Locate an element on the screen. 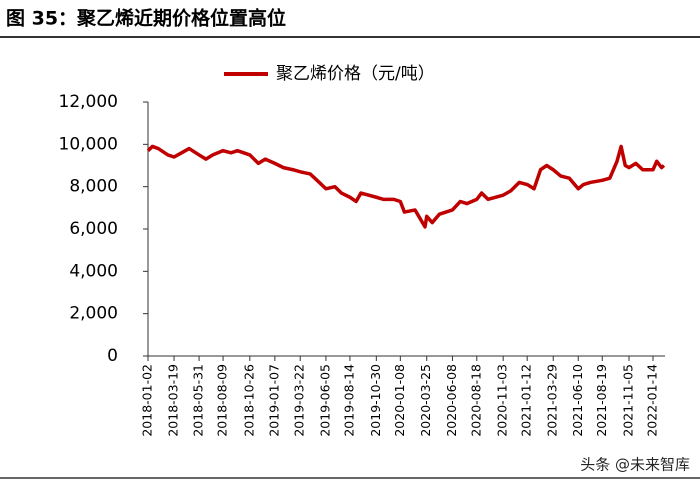  x-tick-label: 2021-06-10 is located at coordinates (577, 400).